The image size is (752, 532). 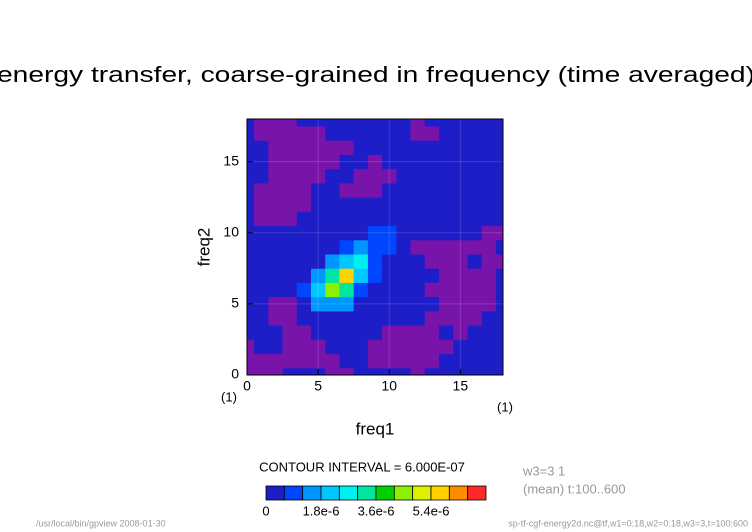 I want to click on y-tick-label: 15, so click(x=231, y=160).